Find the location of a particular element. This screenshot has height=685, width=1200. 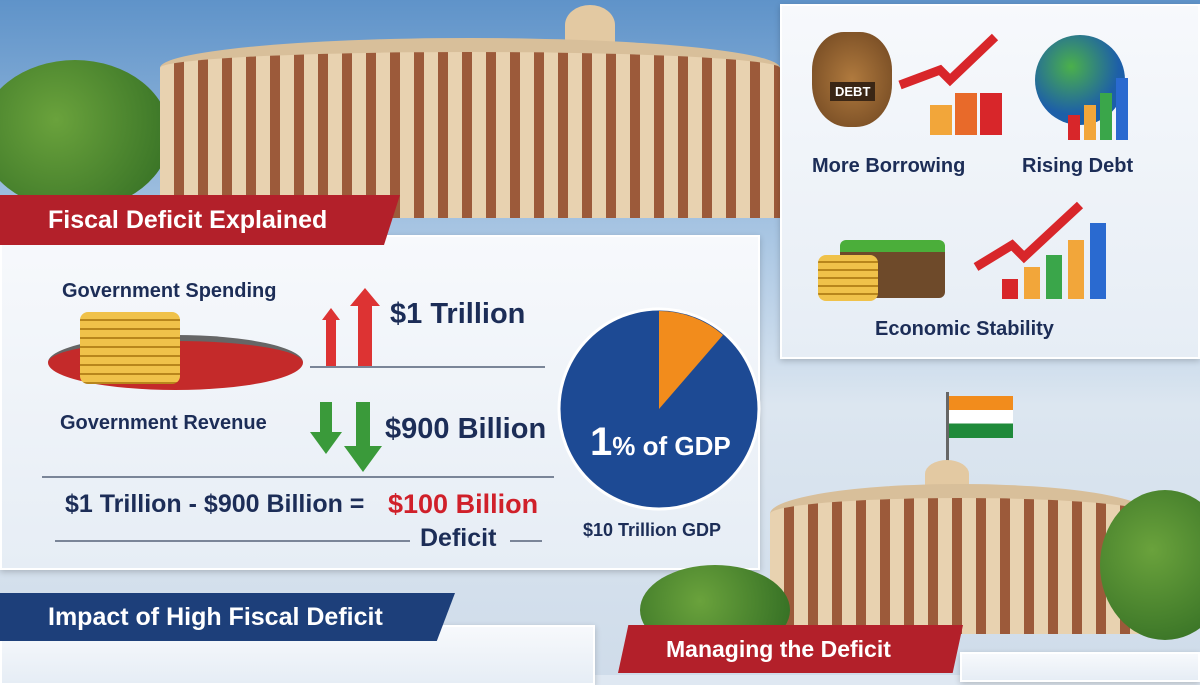

impact-banner: Impact of High Fiscal Deficit is located at coordinates (227, 617).